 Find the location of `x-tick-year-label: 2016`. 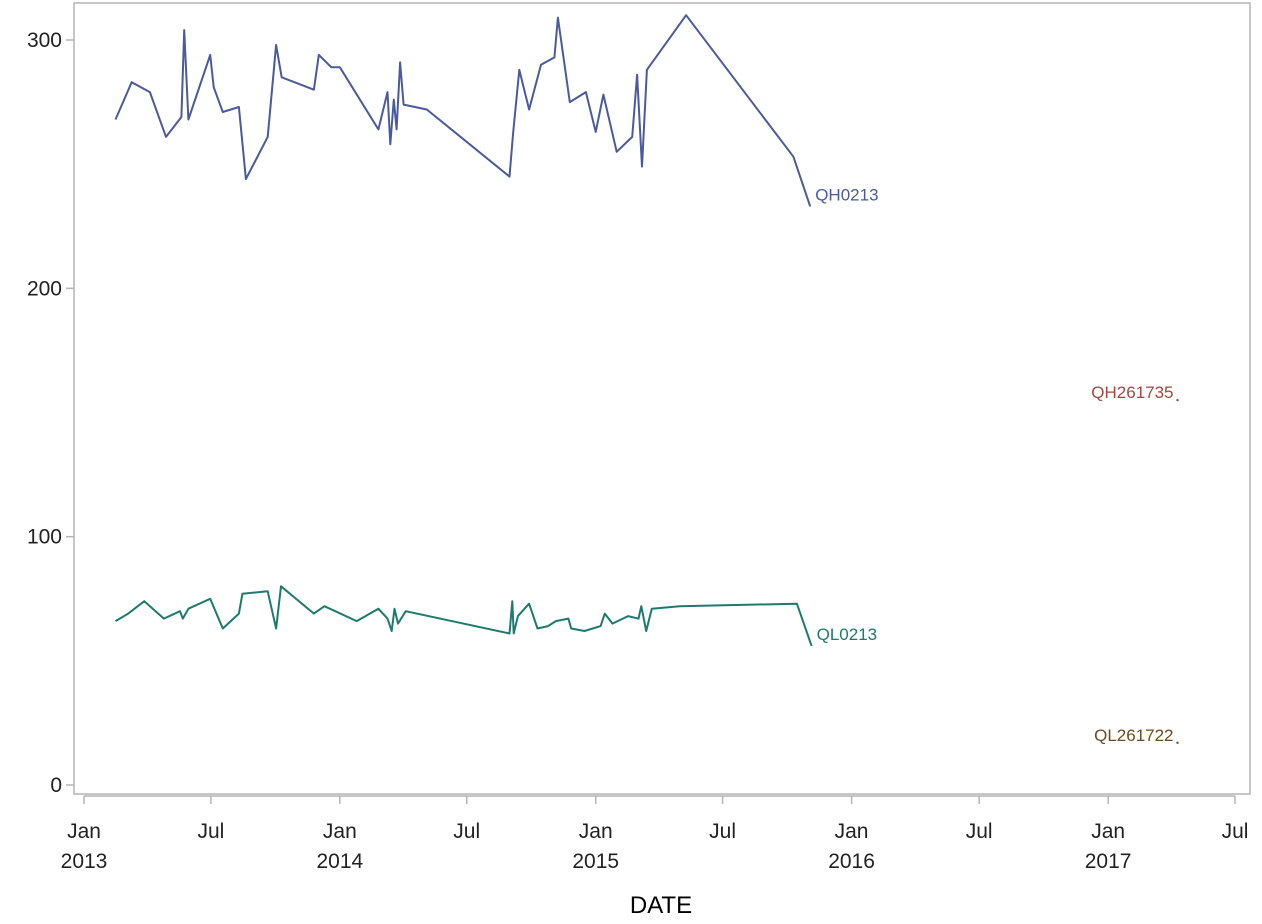

x-tick-year-label: 2016 is located at coordinates (851, 861).